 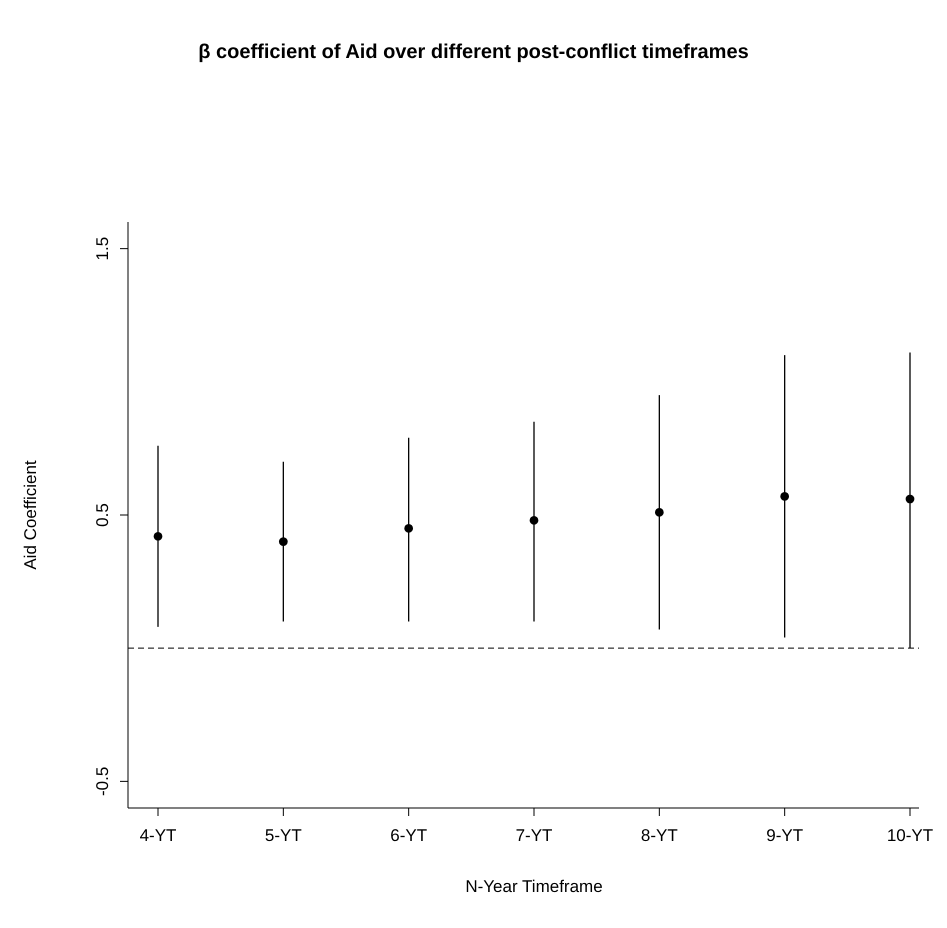 I want to click on x-tick-label: 7-YT, so click(x=534, y=835).